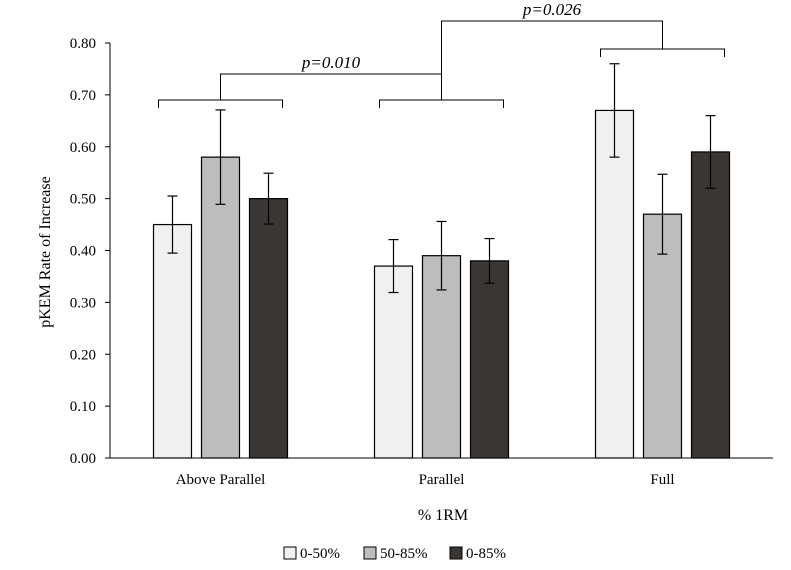 The height and width of the screenshot is (570, 791). What do you see at coordinates (83, 96) in the screenshot?
I see `y-tick-label: 0.70` at bounding box center [83, 96].